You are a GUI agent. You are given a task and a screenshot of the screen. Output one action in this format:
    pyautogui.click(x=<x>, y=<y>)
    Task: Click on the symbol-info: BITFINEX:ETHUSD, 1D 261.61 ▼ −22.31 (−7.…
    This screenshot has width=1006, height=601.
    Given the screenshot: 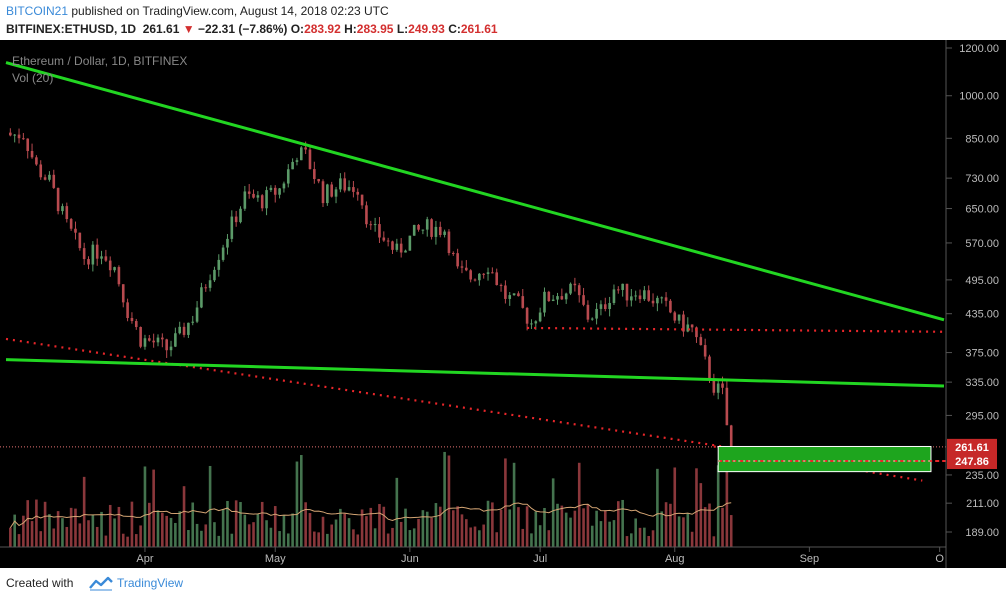 What is the action you would take?
    pyautogui.click(x=252, y=29)
    